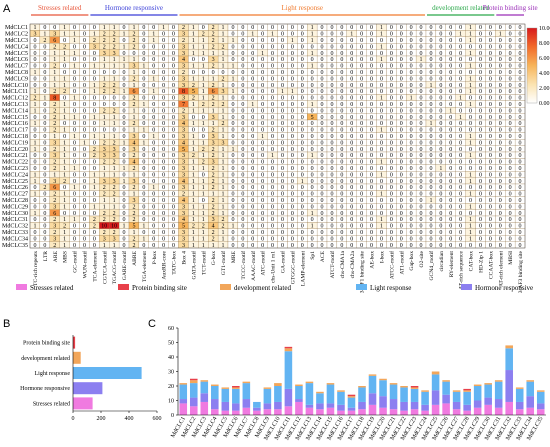 Image resolution: width=550 pixels, height=447 pixels. I want to click on heatmap-row-label: MdCLC10, so click(15, 86).